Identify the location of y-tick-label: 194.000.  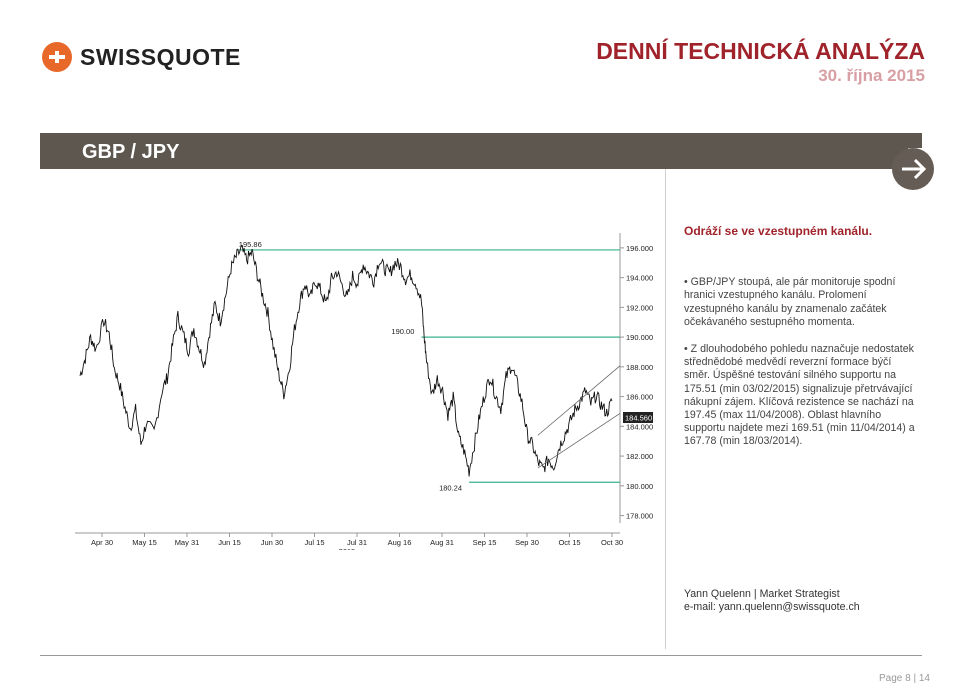
(639, 278).